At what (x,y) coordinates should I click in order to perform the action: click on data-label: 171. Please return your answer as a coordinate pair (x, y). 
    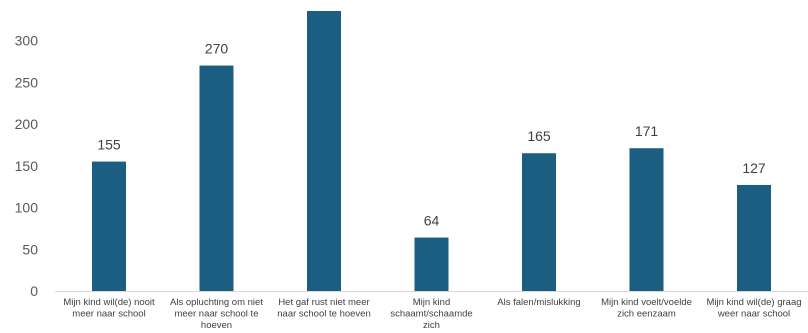
    Looking at the image, I should click on (647, 131).